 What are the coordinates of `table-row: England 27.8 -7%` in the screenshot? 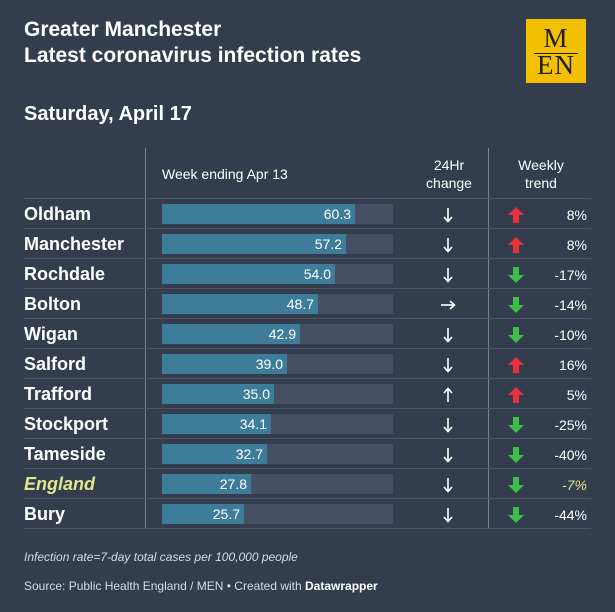 It's located at (307, 484).